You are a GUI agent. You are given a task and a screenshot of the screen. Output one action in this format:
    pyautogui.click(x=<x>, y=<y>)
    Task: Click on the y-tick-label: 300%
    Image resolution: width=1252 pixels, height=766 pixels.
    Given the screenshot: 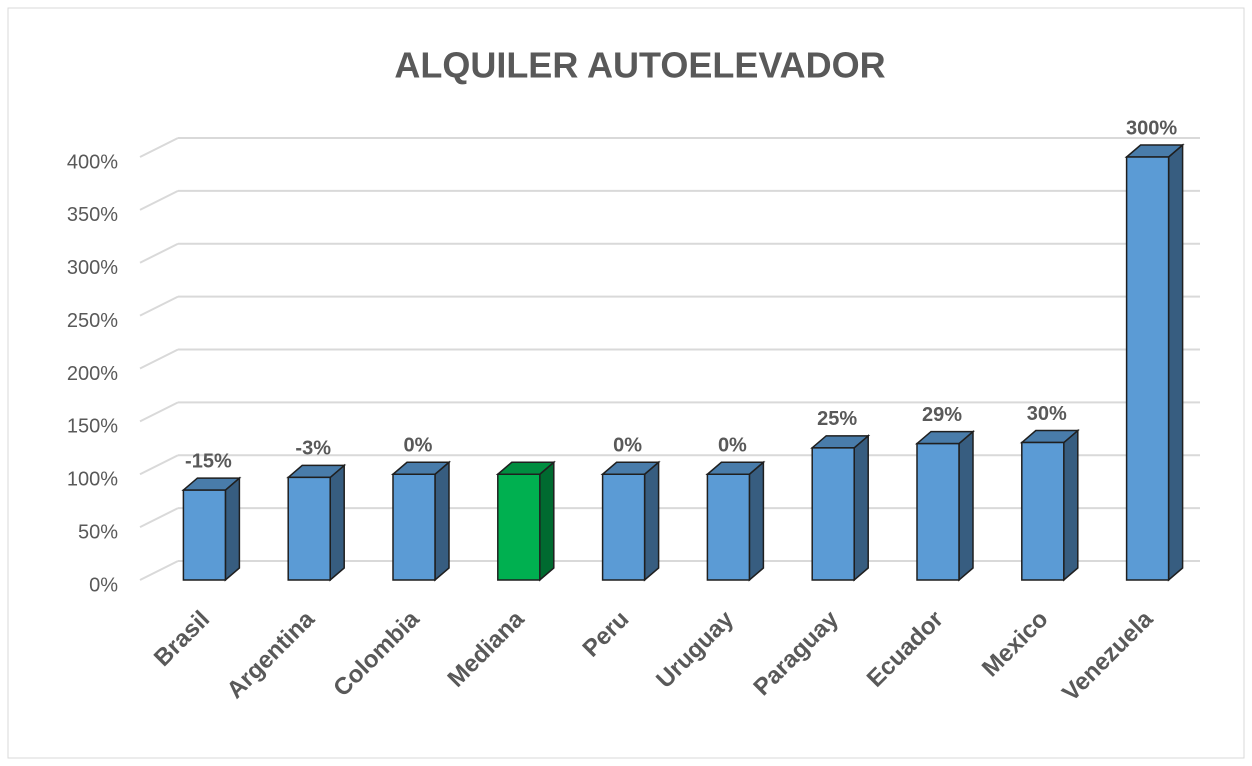 What is the action you would take?
    pyautogui.click(x=92, y=268)
    